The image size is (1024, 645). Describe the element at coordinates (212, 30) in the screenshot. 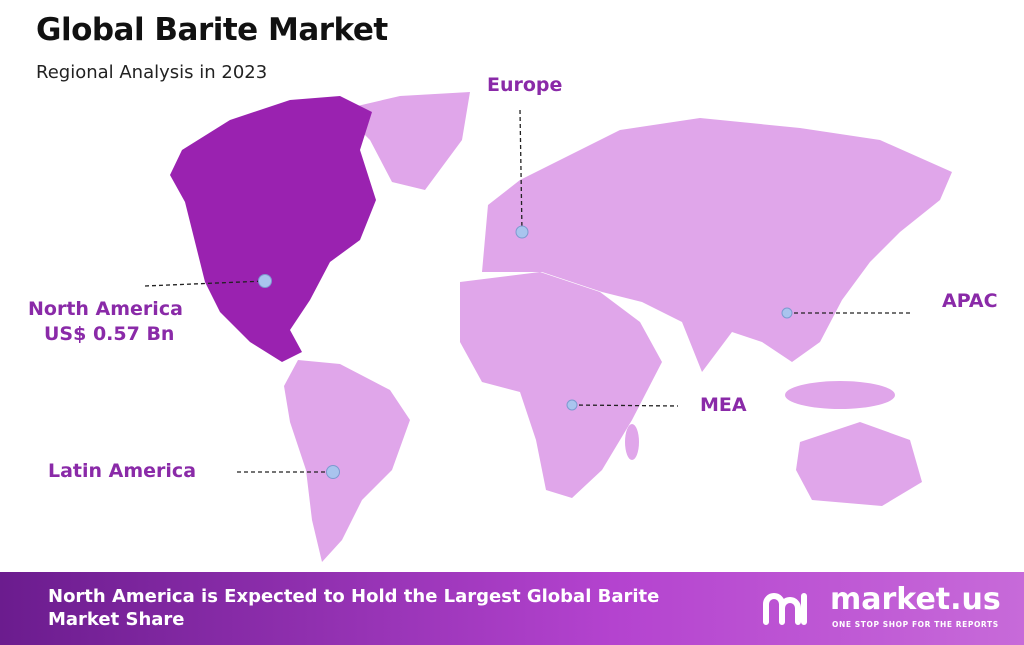

I see `title: Global Barite Market` at that location.